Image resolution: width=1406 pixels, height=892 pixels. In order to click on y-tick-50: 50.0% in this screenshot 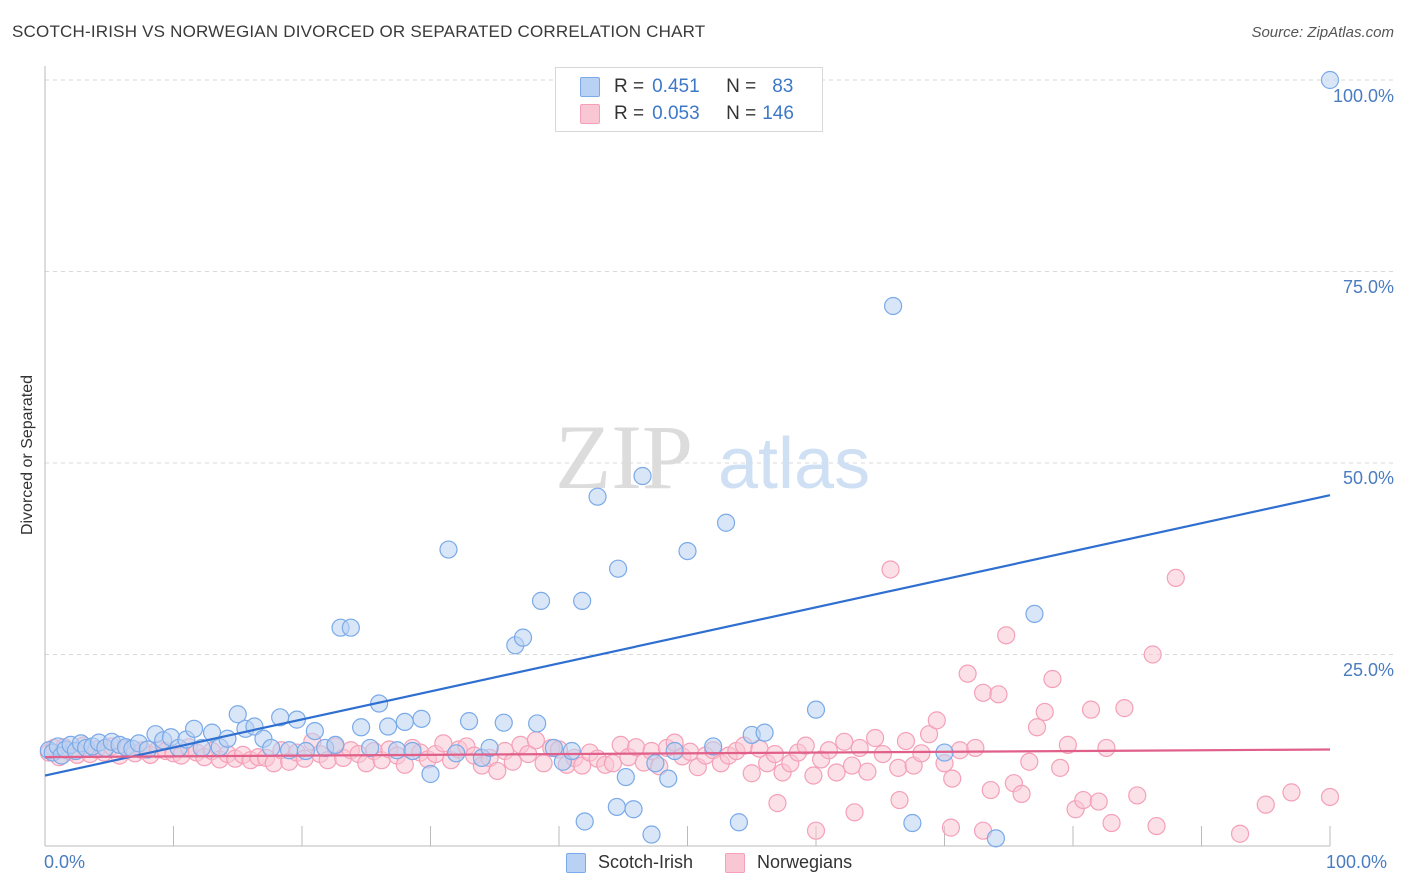, I will do `click(1368, 478)`.